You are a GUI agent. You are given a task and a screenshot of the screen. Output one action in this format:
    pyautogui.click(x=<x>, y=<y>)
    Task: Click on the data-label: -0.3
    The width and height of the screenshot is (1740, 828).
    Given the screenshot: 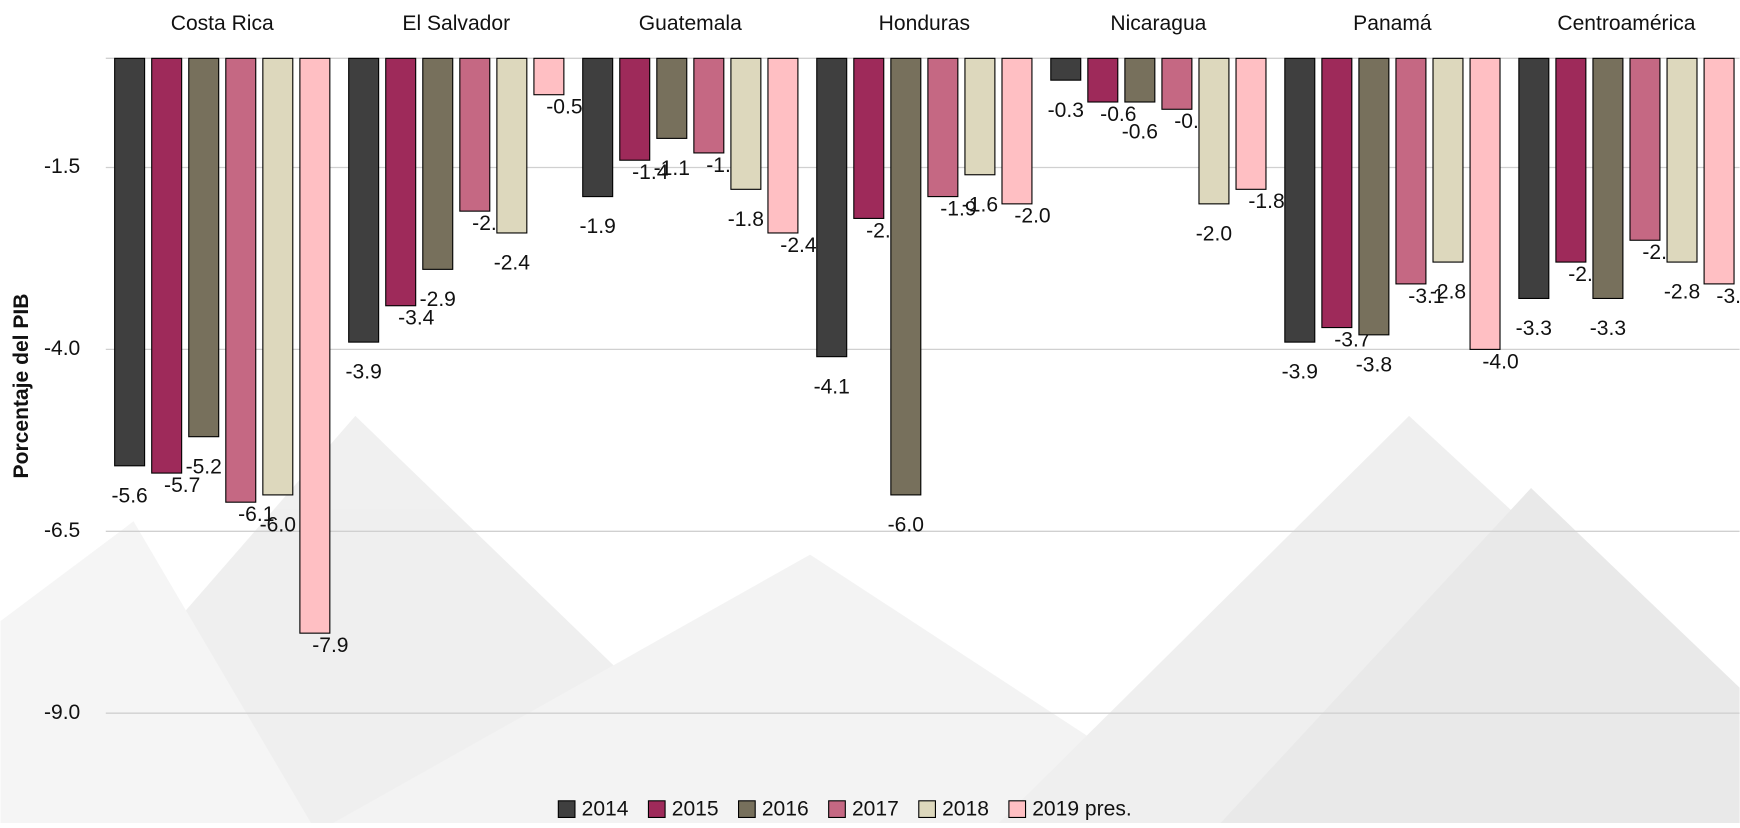 What is the action you would take?
    pyautogui.click(x=1066, y=110)
    